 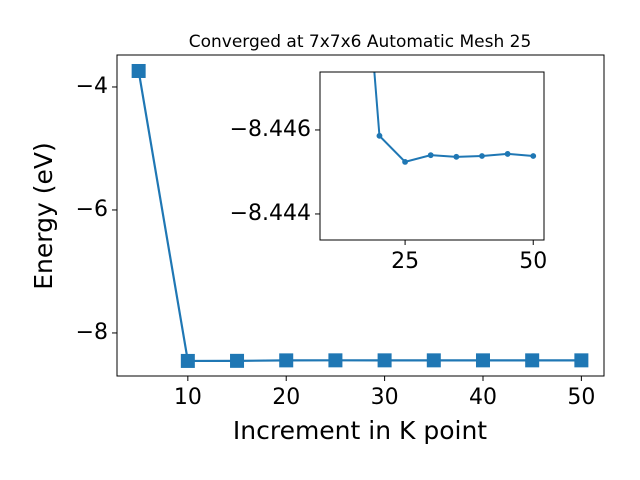 What do you see at coordinates (270, 129) in the screenshot?
I see `y-tick-label: −8.446` at bounding box center [270, 129].